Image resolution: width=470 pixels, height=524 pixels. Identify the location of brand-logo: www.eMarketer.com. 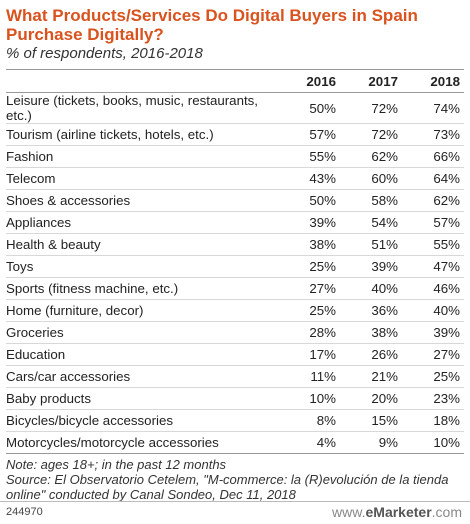
(397, 512).